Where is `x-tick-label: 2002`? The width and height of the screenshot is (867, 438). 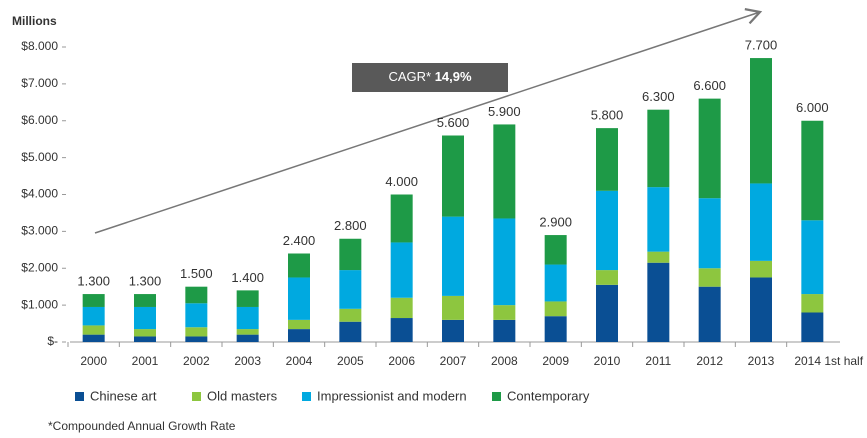 x-tick-label: 2002 is located at coordinates (196, 361).